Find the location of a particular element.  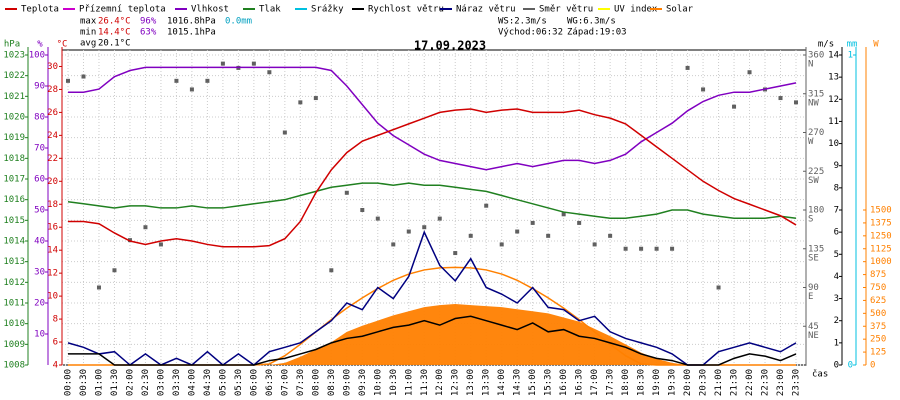

x-tick-label: 03:00 is located at coordinates (161, 382).